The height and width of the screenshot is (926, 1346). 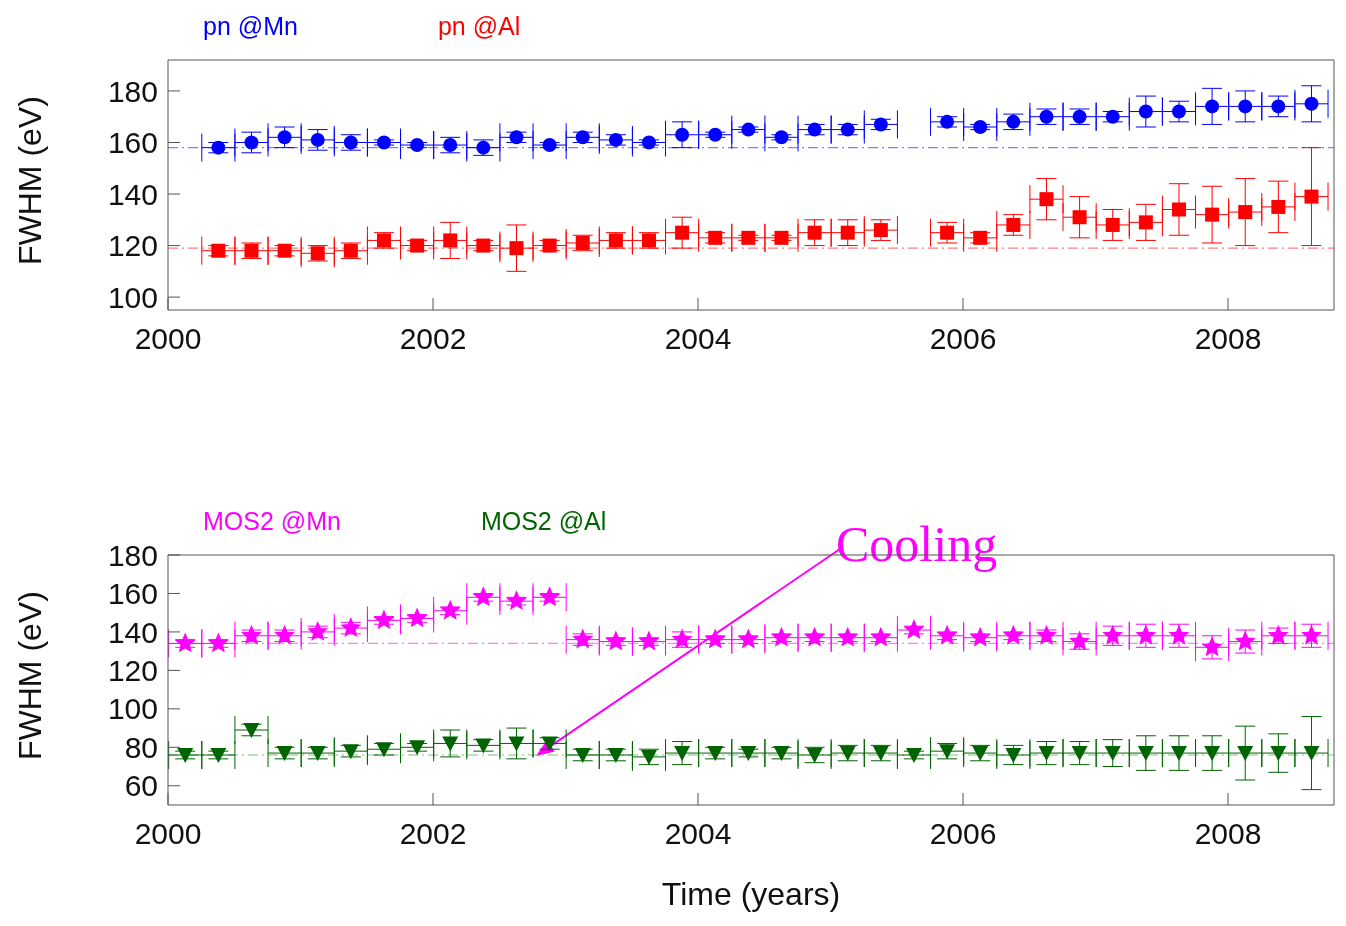 What do you see at coordinates (751, 894) in the screenshot?
I see `x-axis-title: Time (years)` at bounding box center [751, 894].